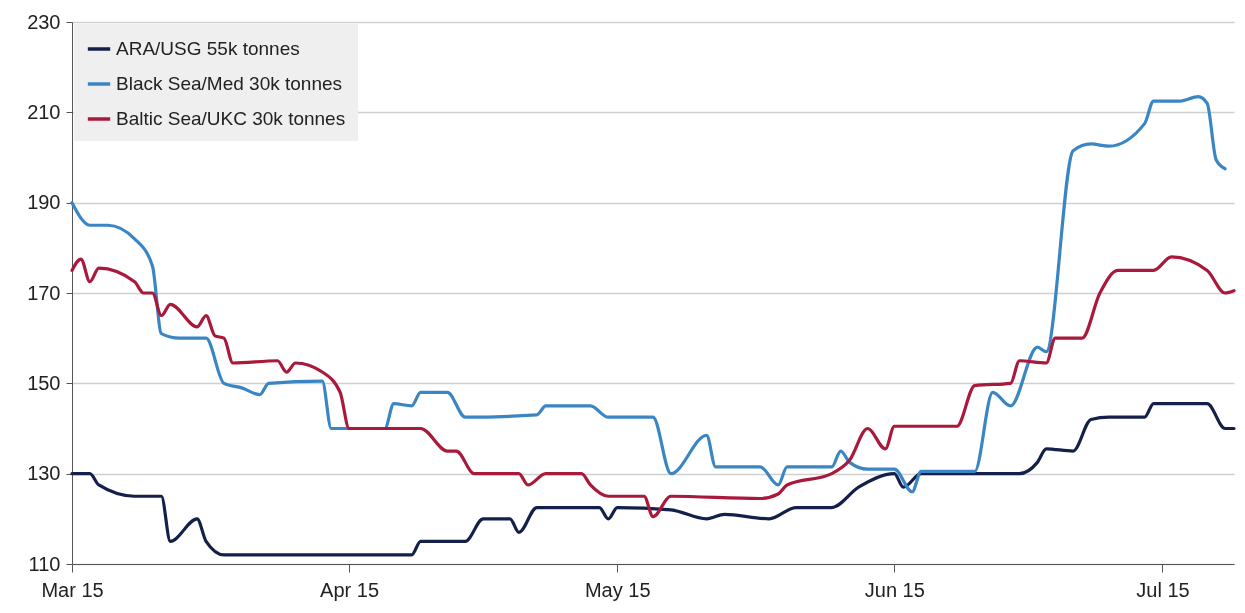 The width and height of the screenshot is (1245, 613). What do you see at coordinates (1163, 589) in the screenshot?
I see `x-tick-label: Jul 15` at bounding box center [1163, 589].